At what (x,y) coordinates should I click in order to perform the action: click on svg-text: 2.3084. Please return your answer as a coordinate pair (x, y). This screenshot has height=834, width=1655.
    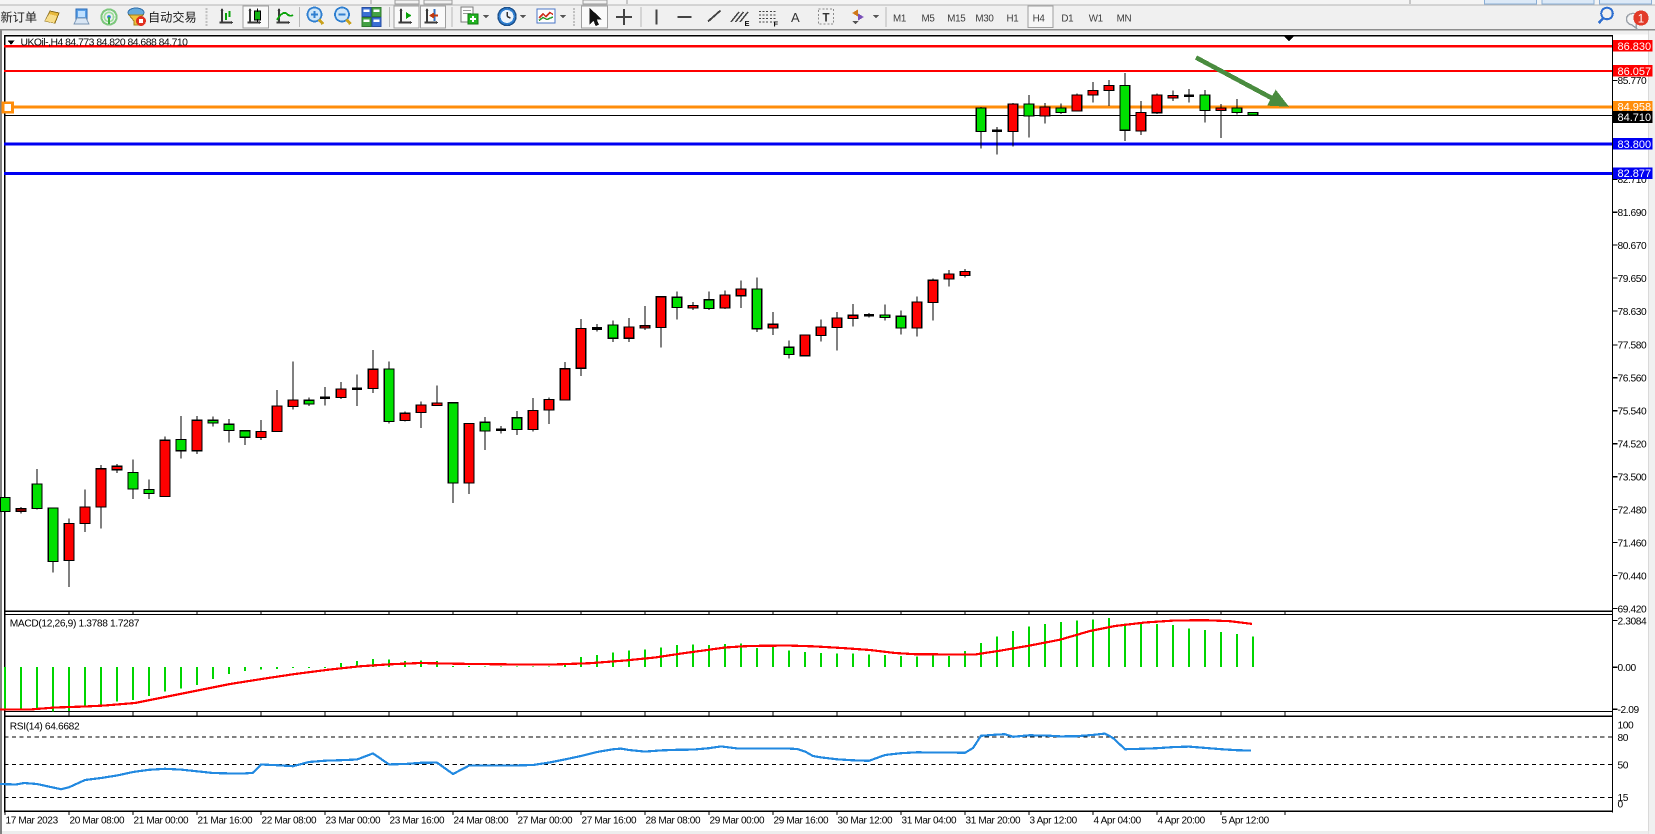
    Looking at the image, I should click on (1632, 621).